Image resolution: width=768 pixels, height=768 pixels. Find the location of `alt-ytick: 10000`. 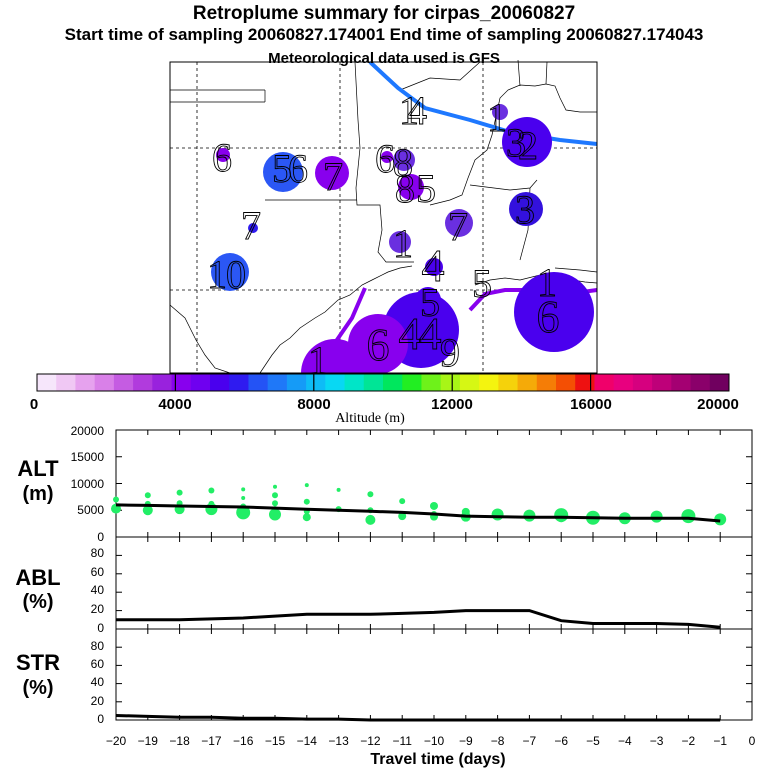

alt-ytick: 10000 is located at coordinates (88, 484).